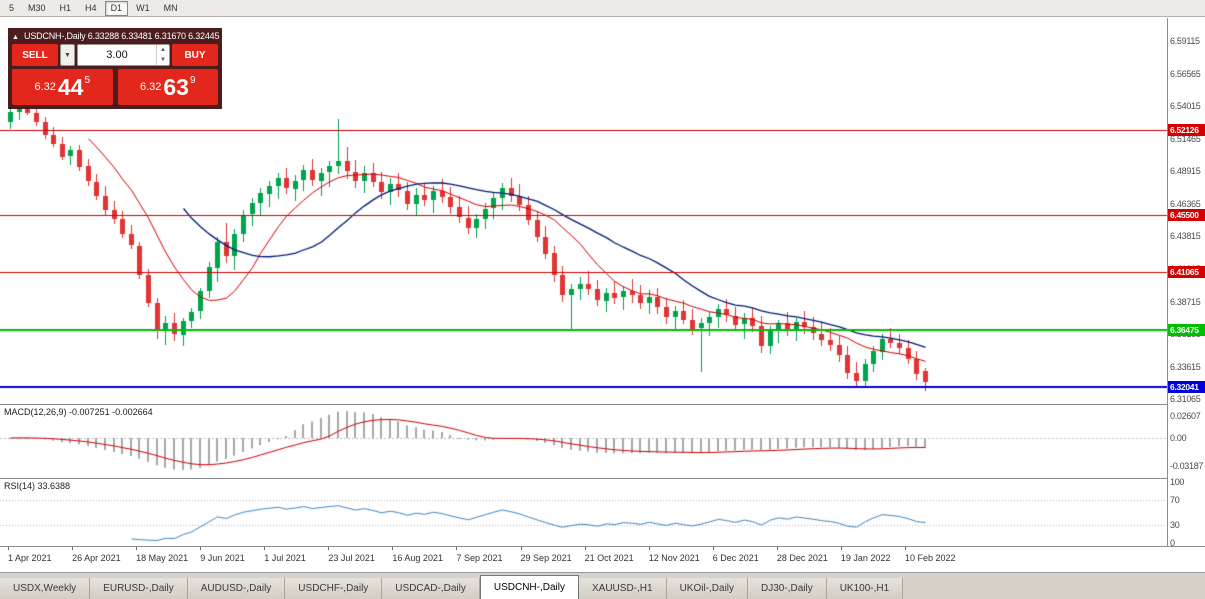 This screenshot has height=599, width=1205. I want to click on buy-price-button: 6.32 63 9, so click(167, 87).